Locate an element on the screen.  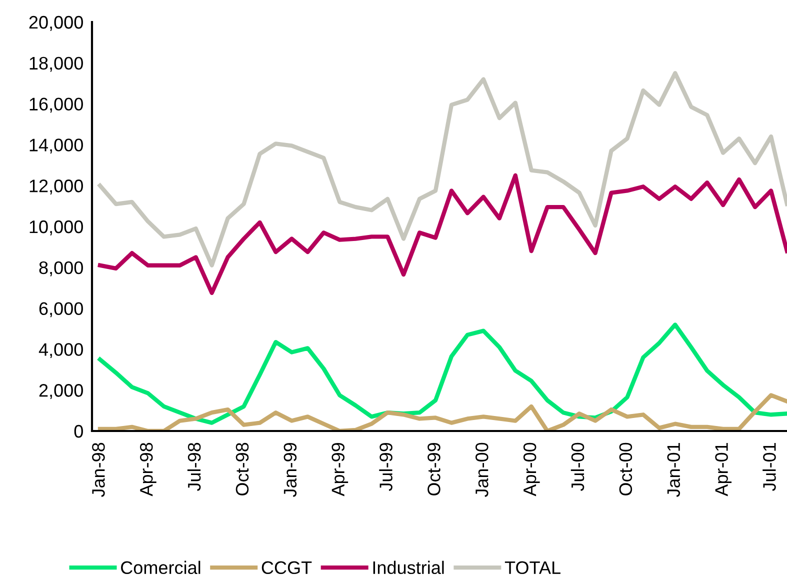
y-tick-label: 6,000 is located at coordinates (61, 310).